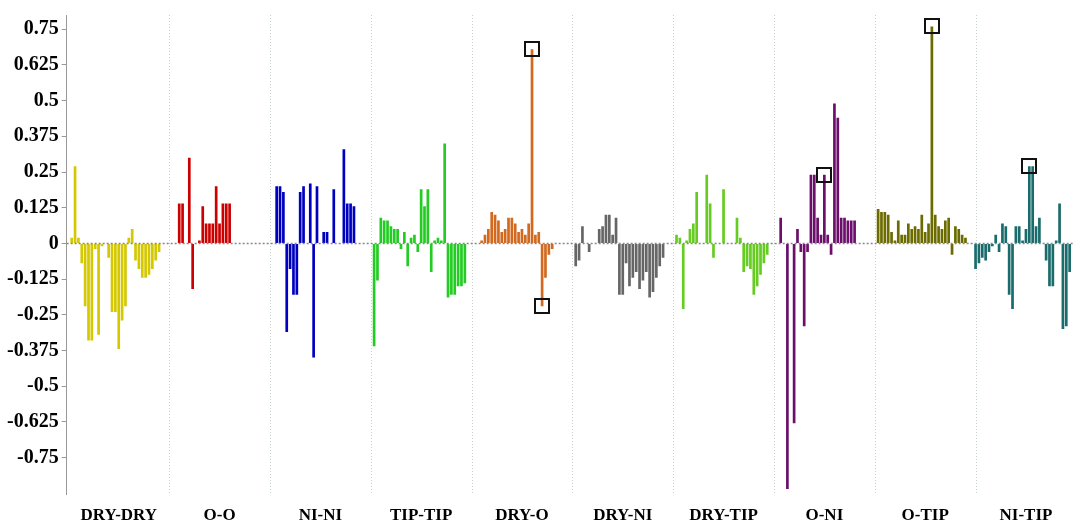 The width and height of the screenshot is (1076, 531). I want to click on y-tick-label: 0, so click(53, 241).